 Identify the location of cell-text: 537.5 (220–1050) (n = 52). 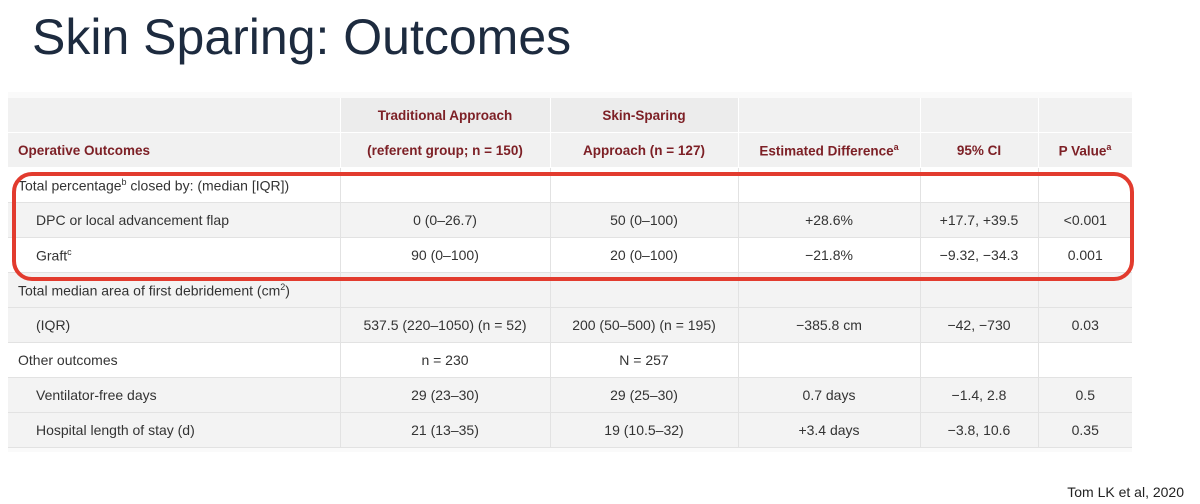
(445, 325).